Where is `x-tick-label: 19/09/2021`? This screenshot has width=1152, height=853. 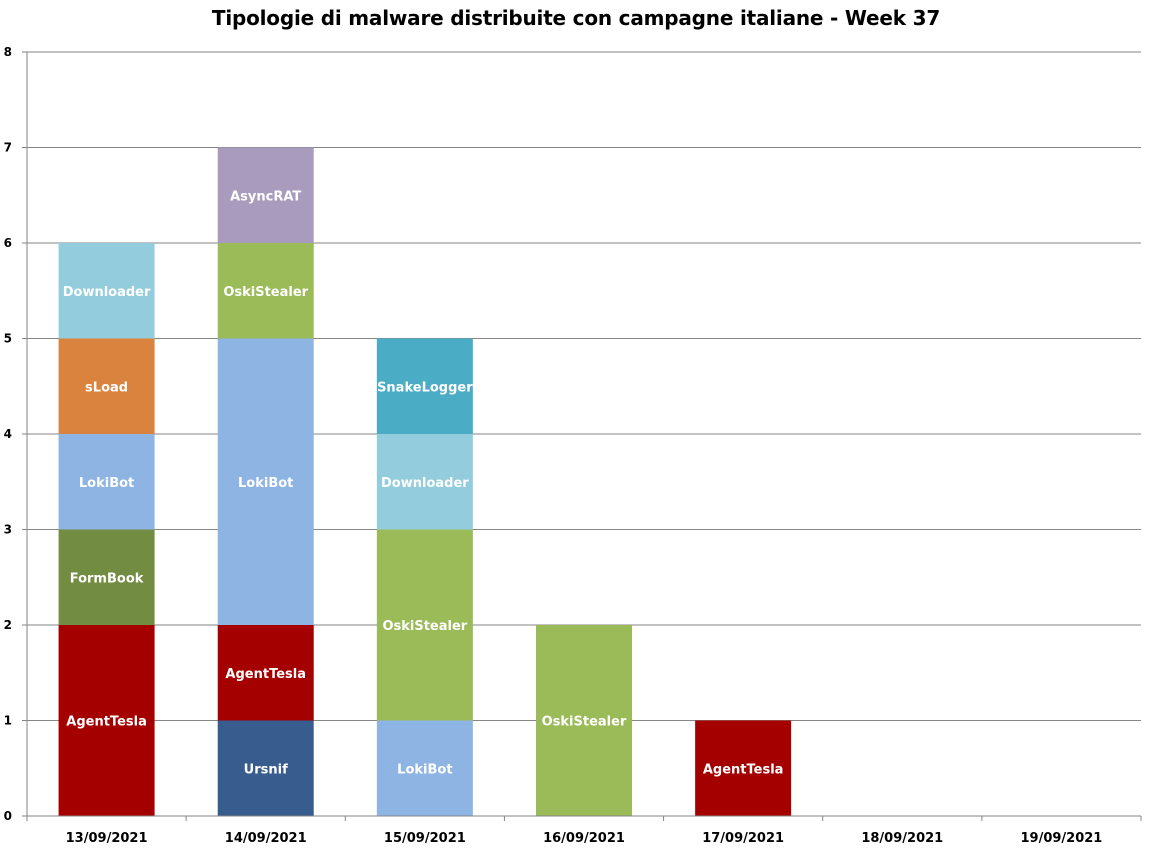 x-tick-label: 19/09/2021 is located at coordinates (1061, 838).